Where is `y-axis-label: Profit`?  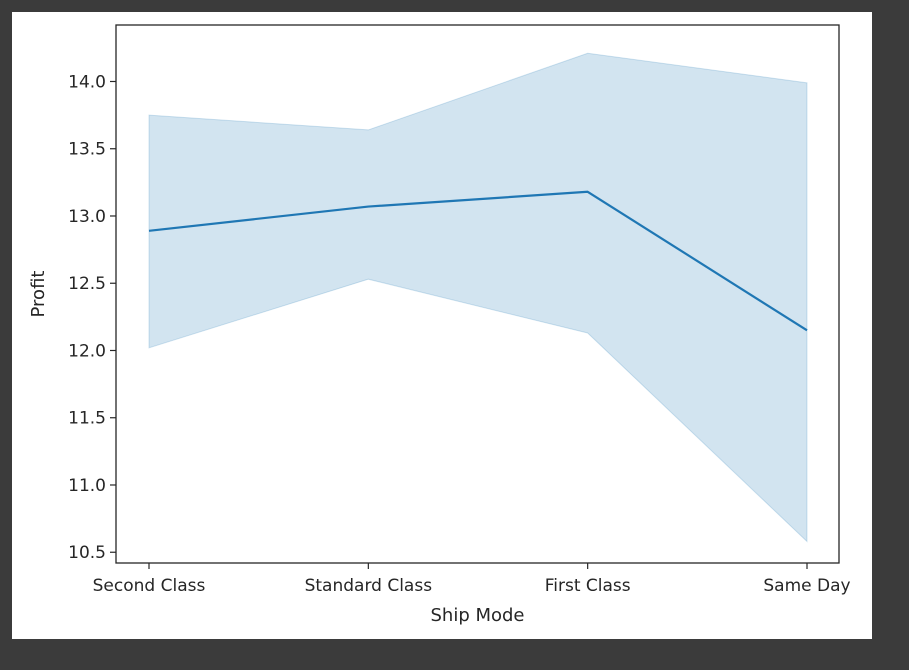
y-axis-label: Profit is located at coordinates (38, 294).